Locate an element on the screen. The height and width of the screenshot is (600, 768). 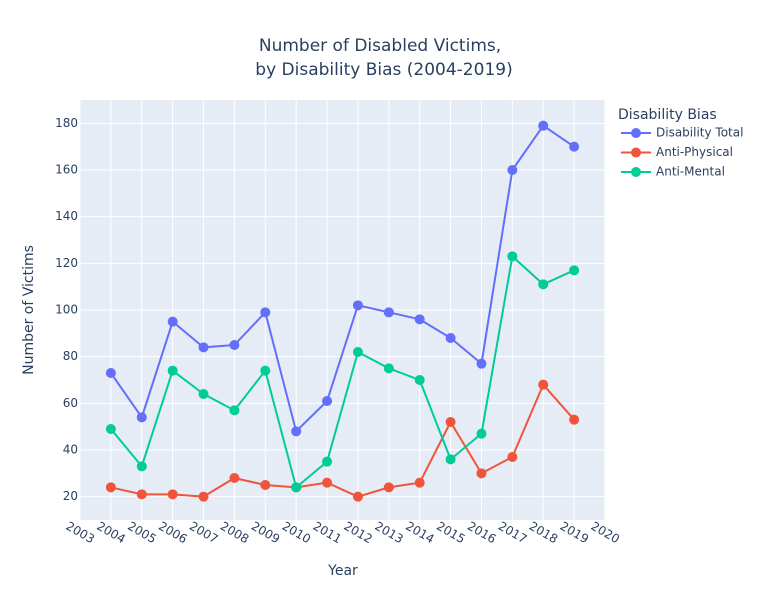
chart-subtitle: by Disability Bias (2004-2019) is located at coordinates (383, 70).